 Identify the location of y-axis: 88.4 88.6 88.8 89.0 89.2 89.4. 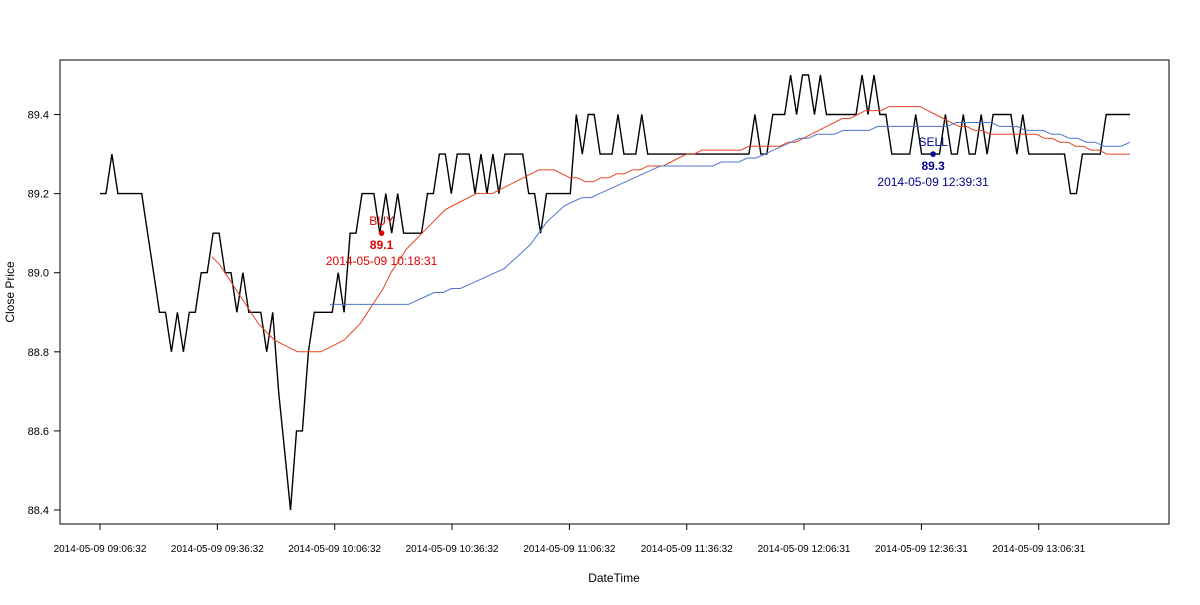
(44, 296).